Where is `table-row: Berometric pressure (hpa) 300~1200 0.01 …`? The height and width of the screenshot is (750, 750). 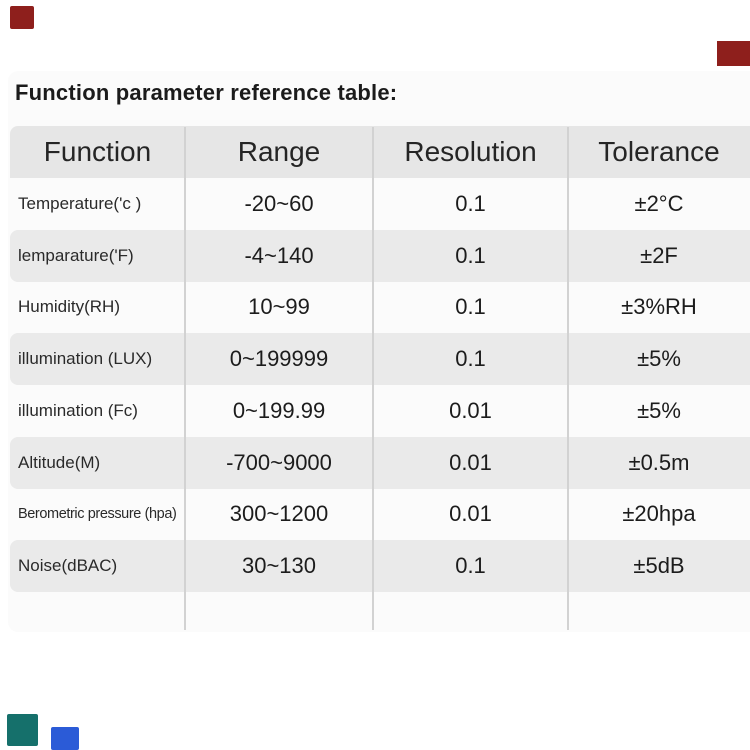 table-row: Berometric pressure (hpa) 300~1200 0.01 … is located at coordinates (380, 515).